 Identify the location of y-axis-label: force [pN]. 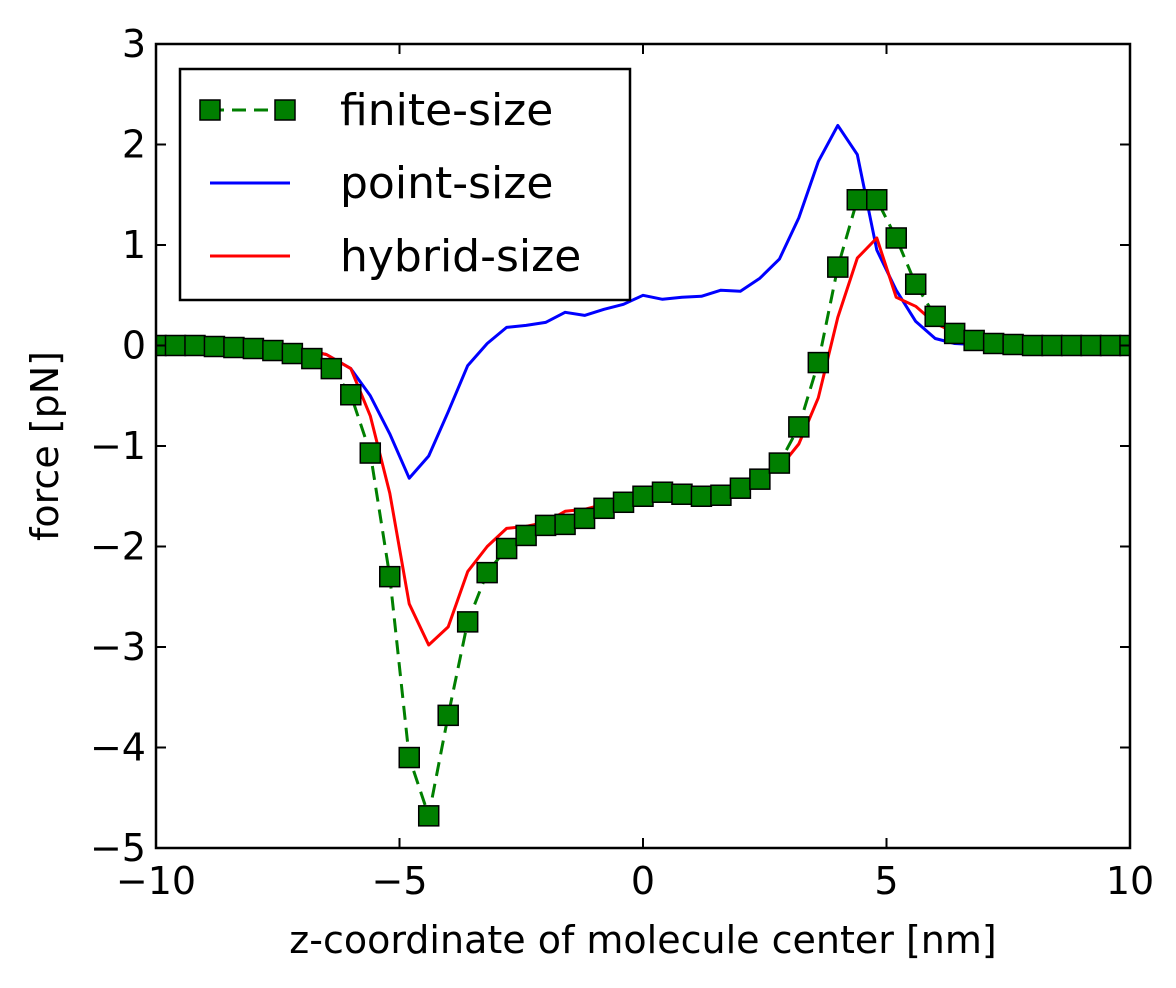
(45, 446).